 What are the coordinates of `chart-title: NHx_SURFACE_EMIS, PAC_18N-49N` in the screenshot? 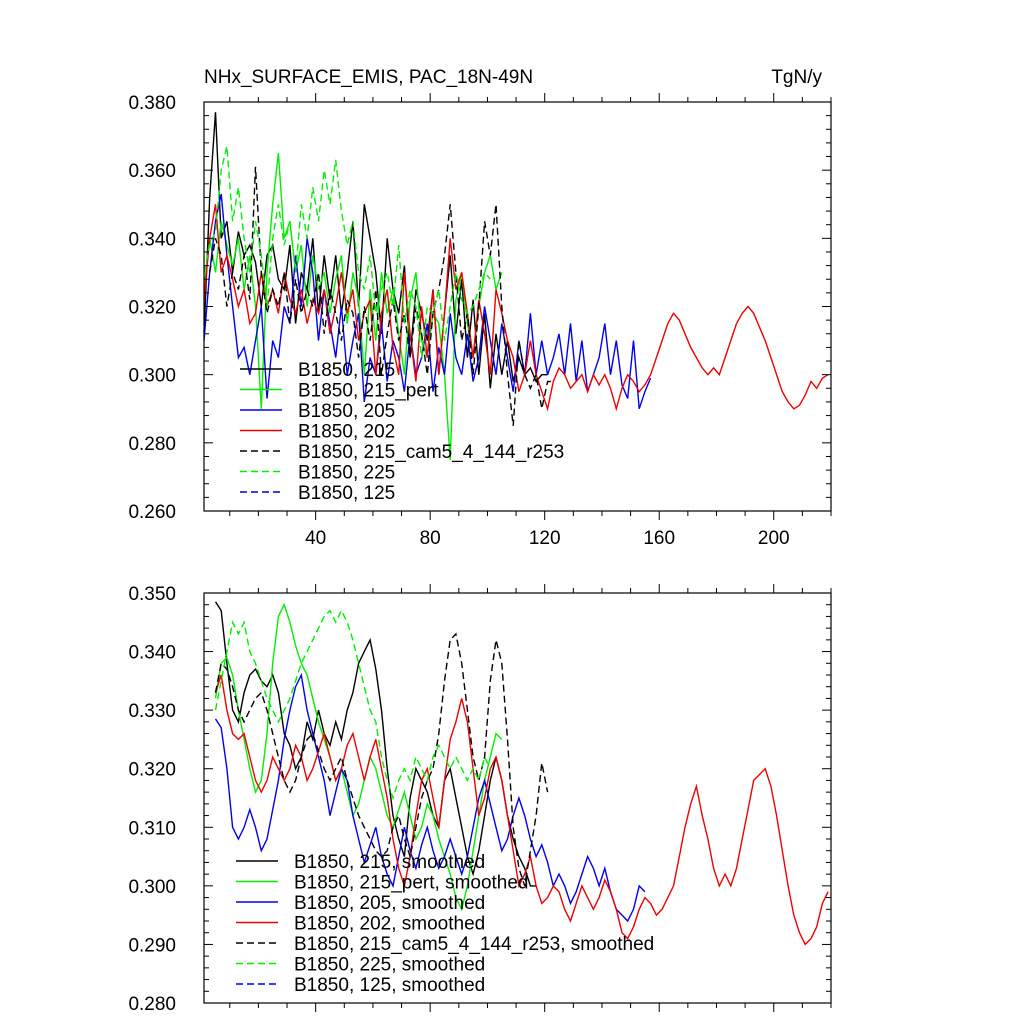 It's located at (368, 77).